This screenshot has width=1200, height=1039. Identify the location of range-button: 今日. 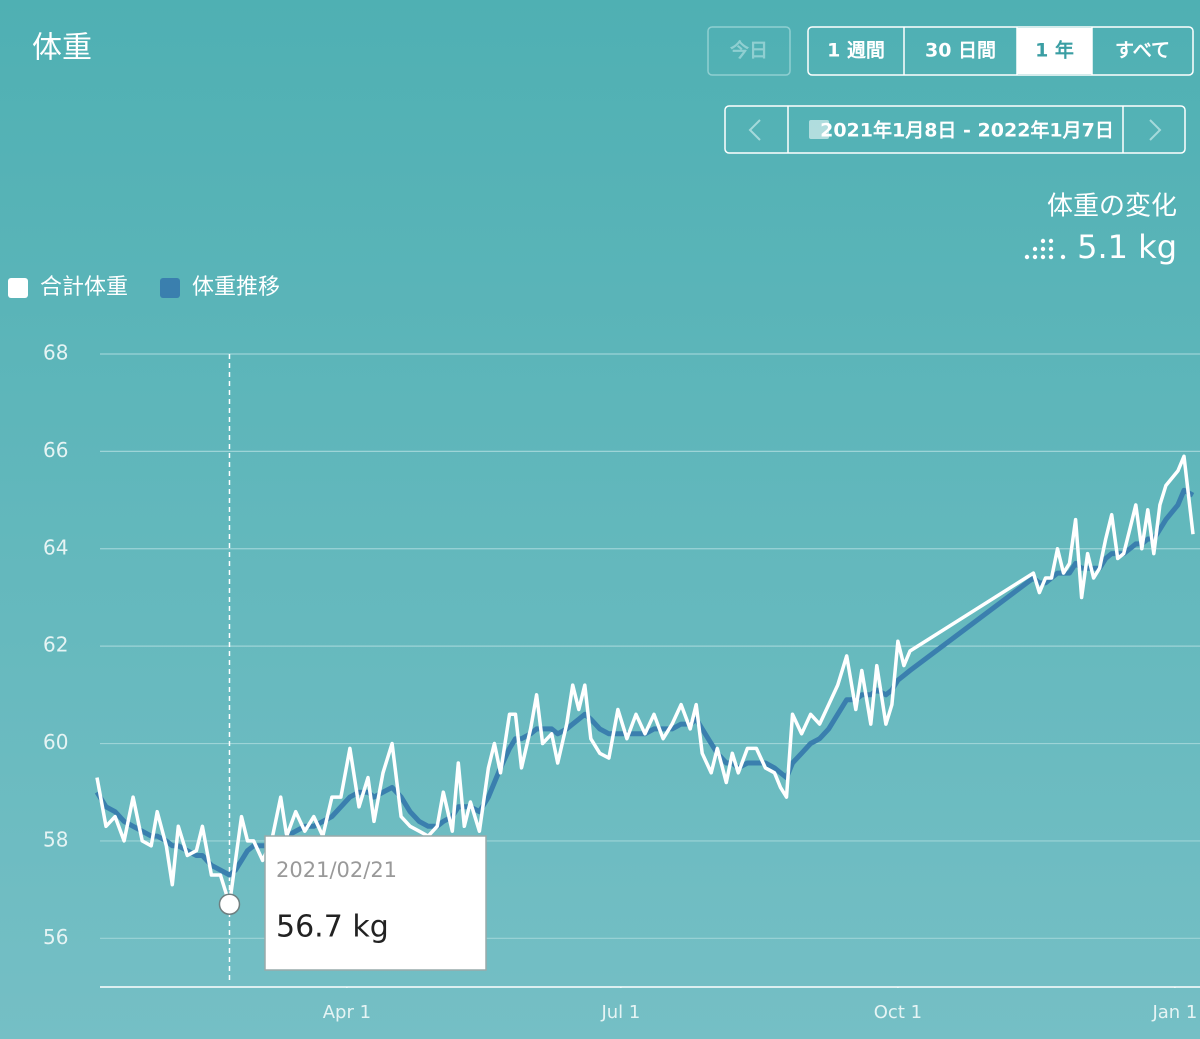
(748, 50).